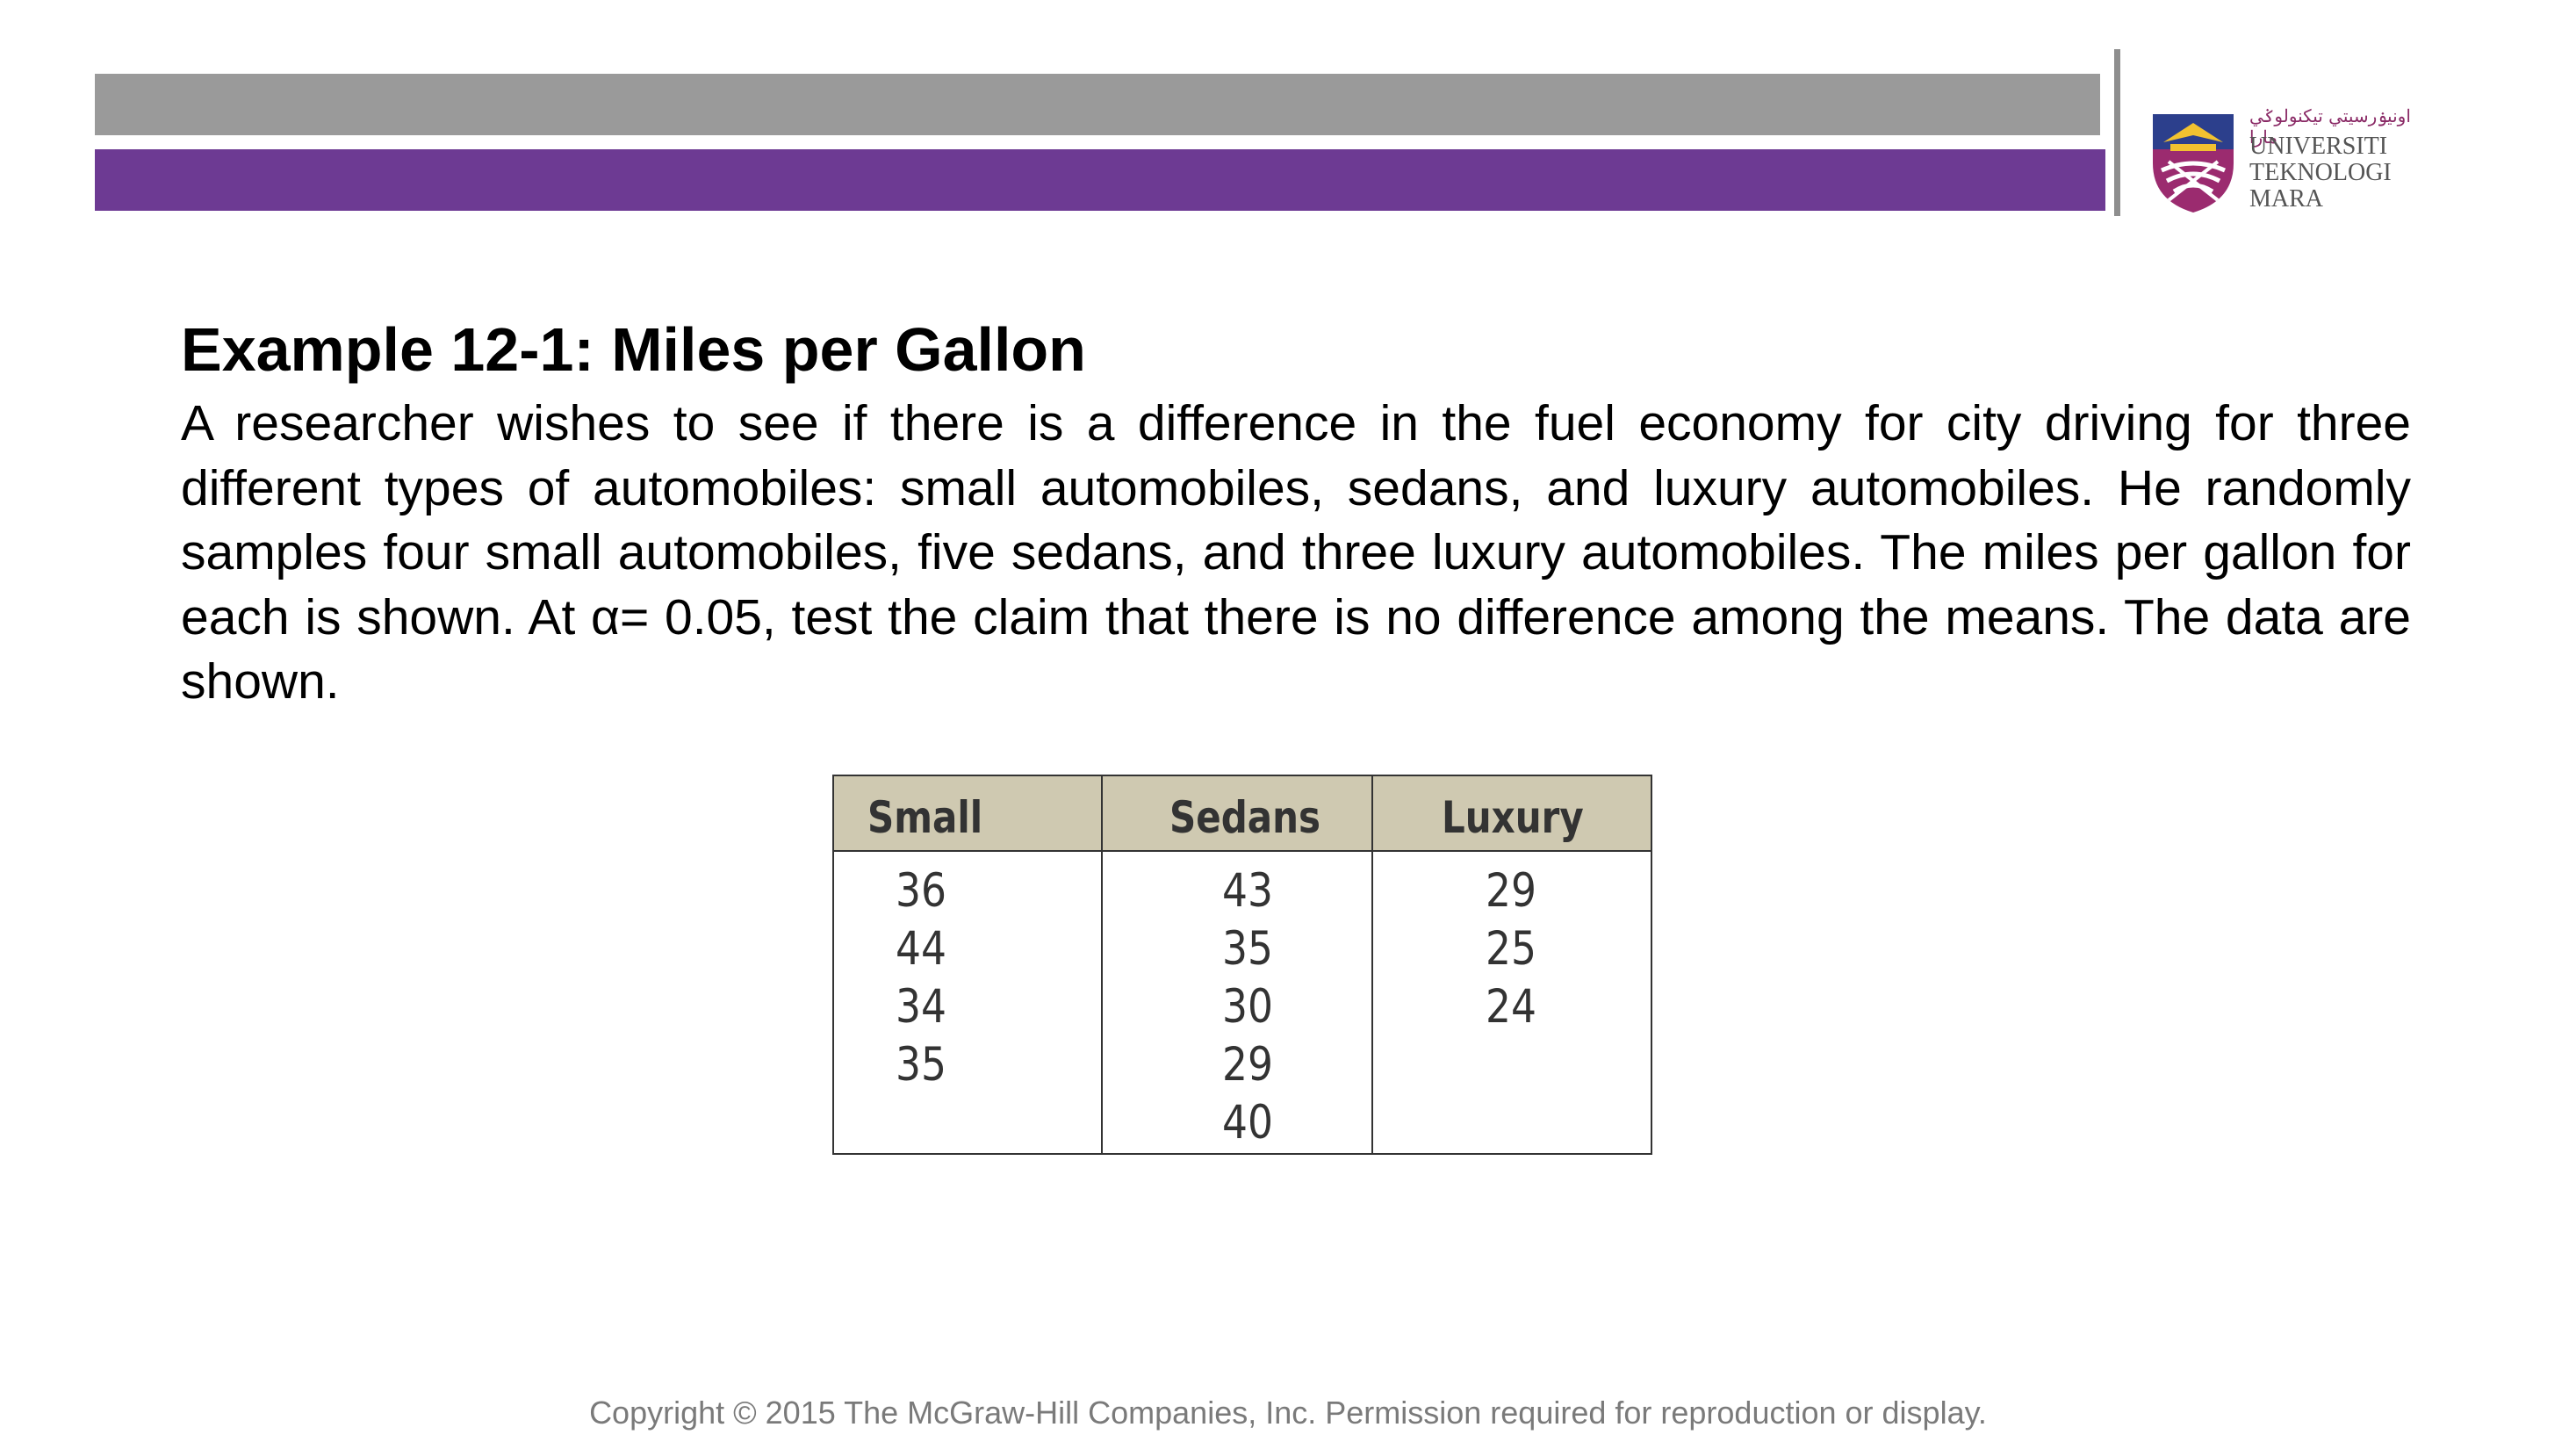 The height and width of the screenshot is (1449, 2576). Describe the element at coordinates (2318, 147) in the screenshot. I see `logo-line: UNIVERSITI` at that location.